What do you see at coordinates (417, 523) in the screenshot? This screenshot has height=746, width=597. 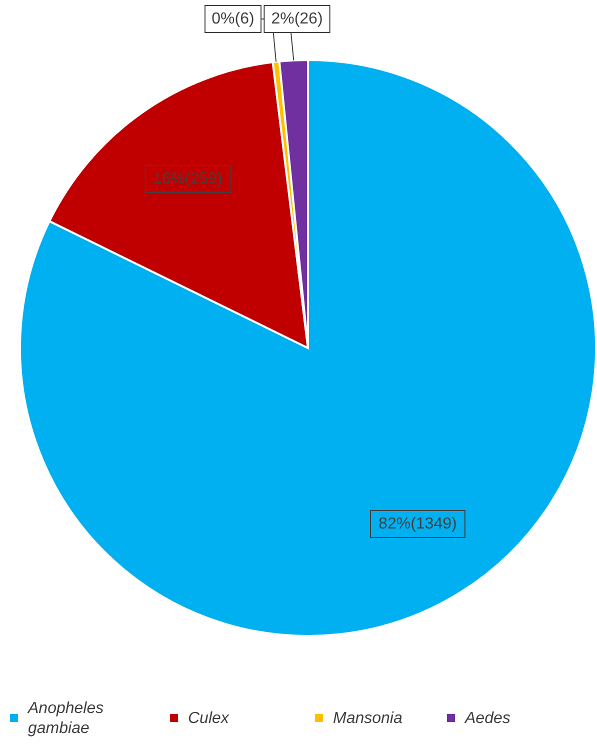 I see `data-label: 82%(1349)` at bounding box center [417, 523].